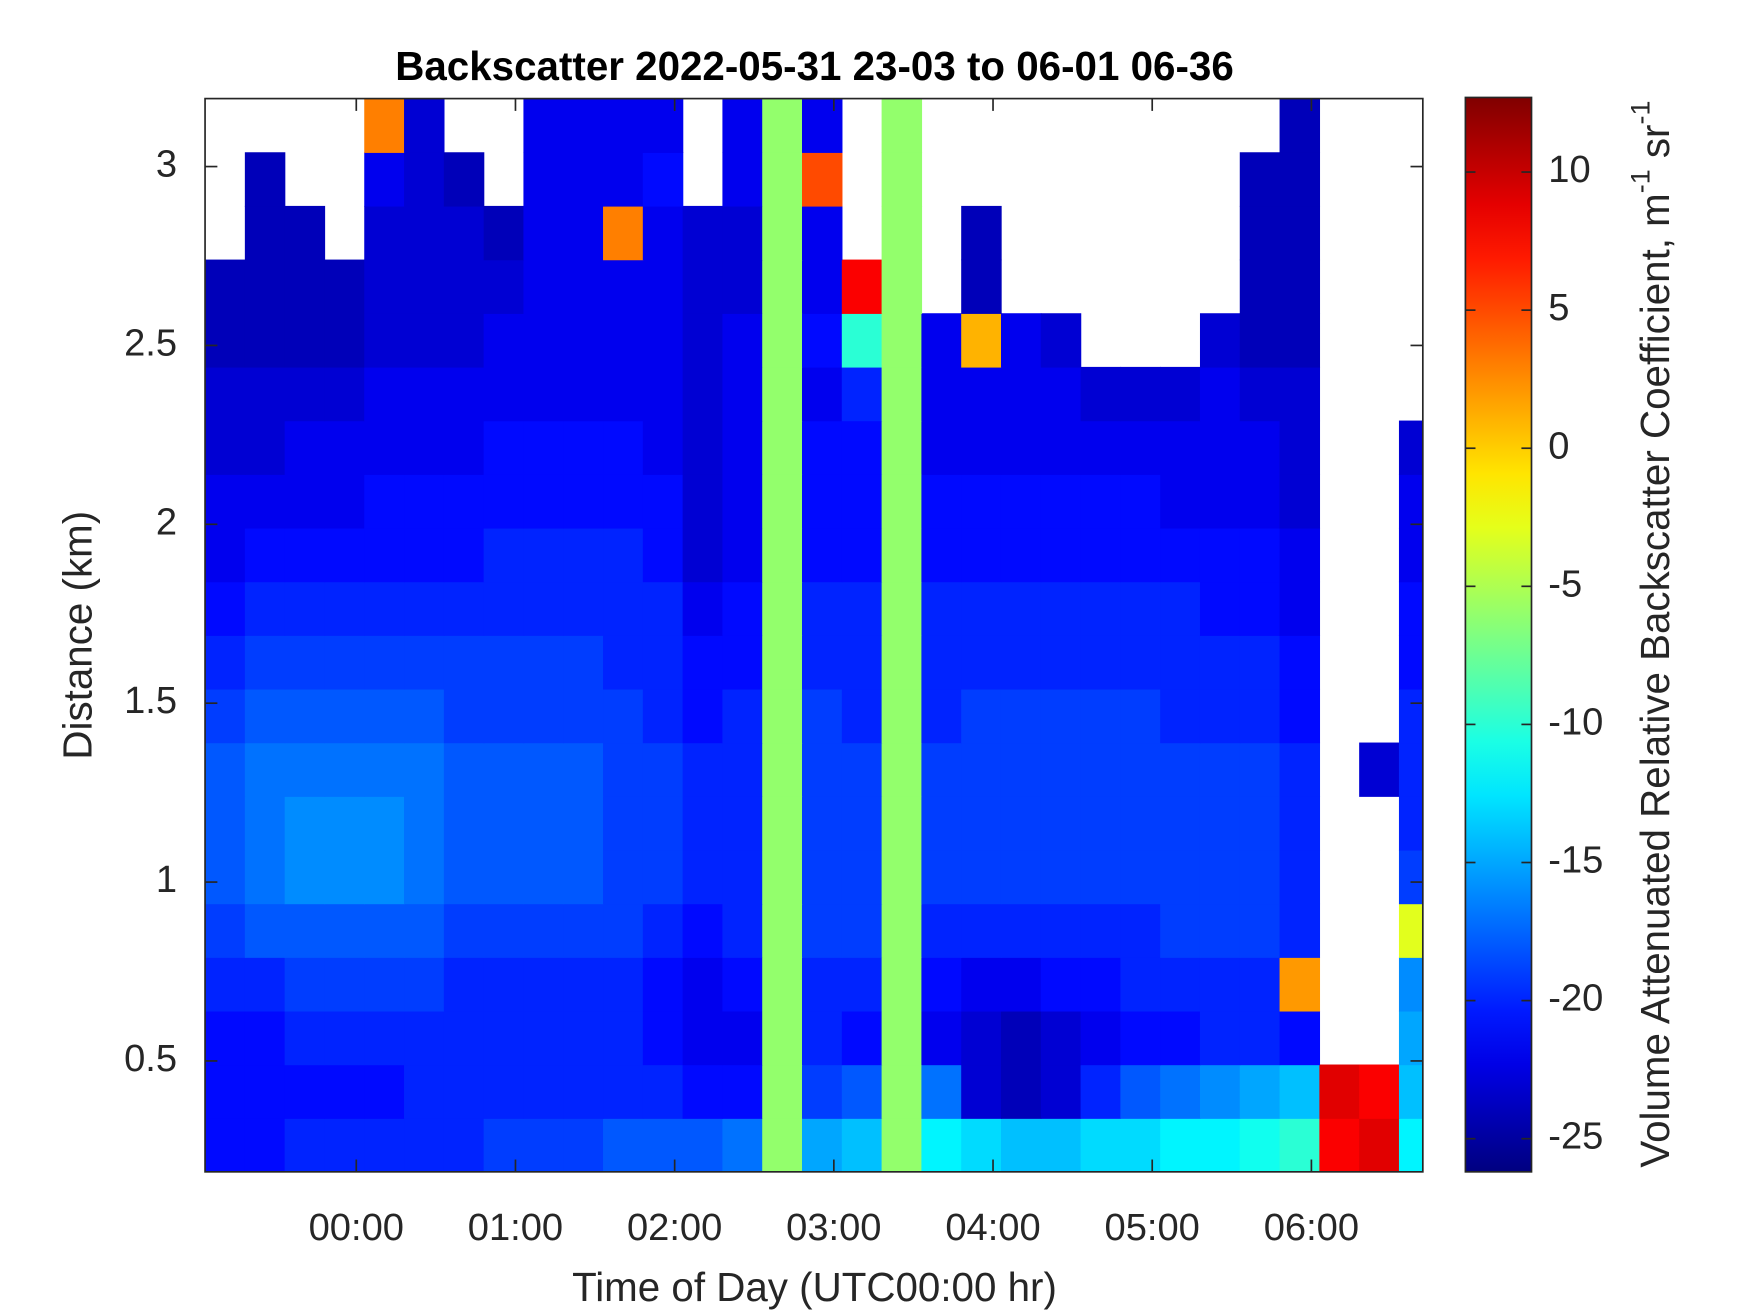 The image size is (1750, 1313). I want to click on y-tick-label: 3, so click(166, 165).